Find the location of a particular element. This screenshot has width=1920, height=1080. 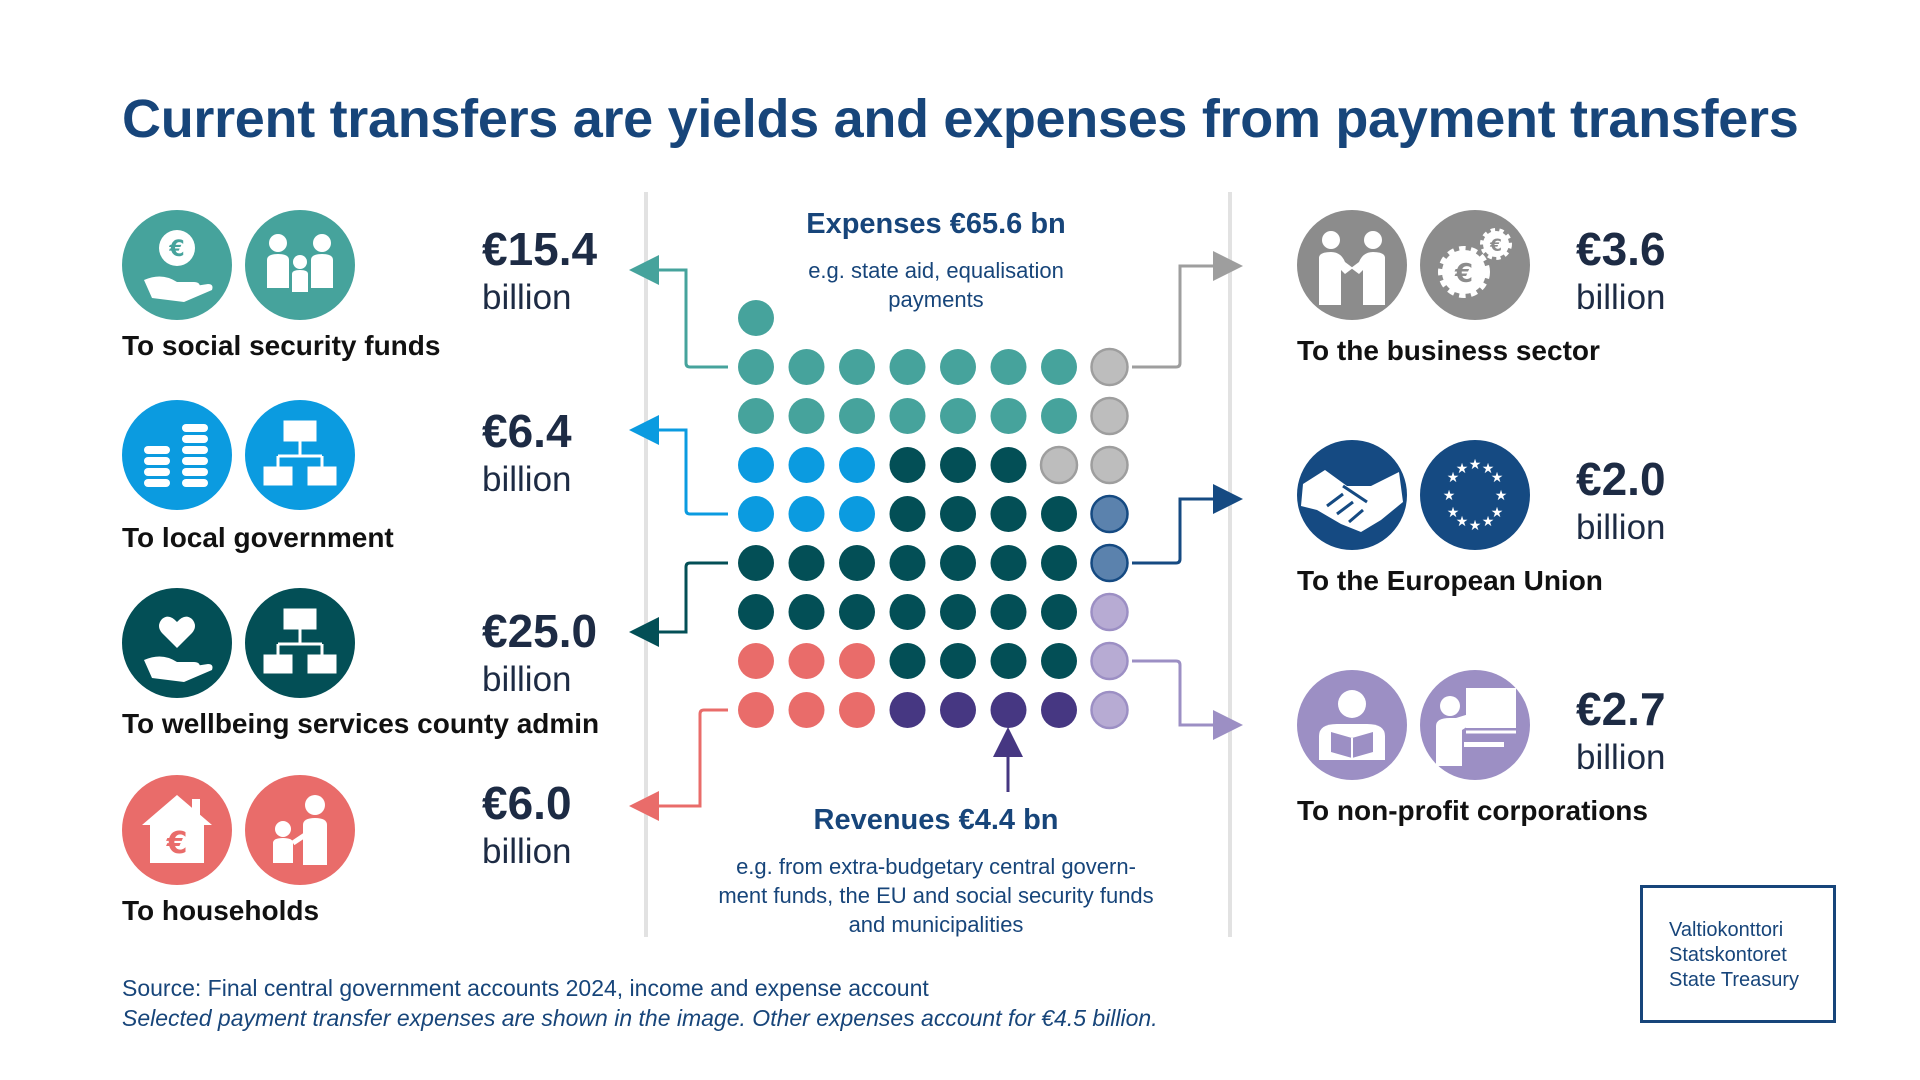

logo-line: Statskontoret is located at coordinates (1728, 955).